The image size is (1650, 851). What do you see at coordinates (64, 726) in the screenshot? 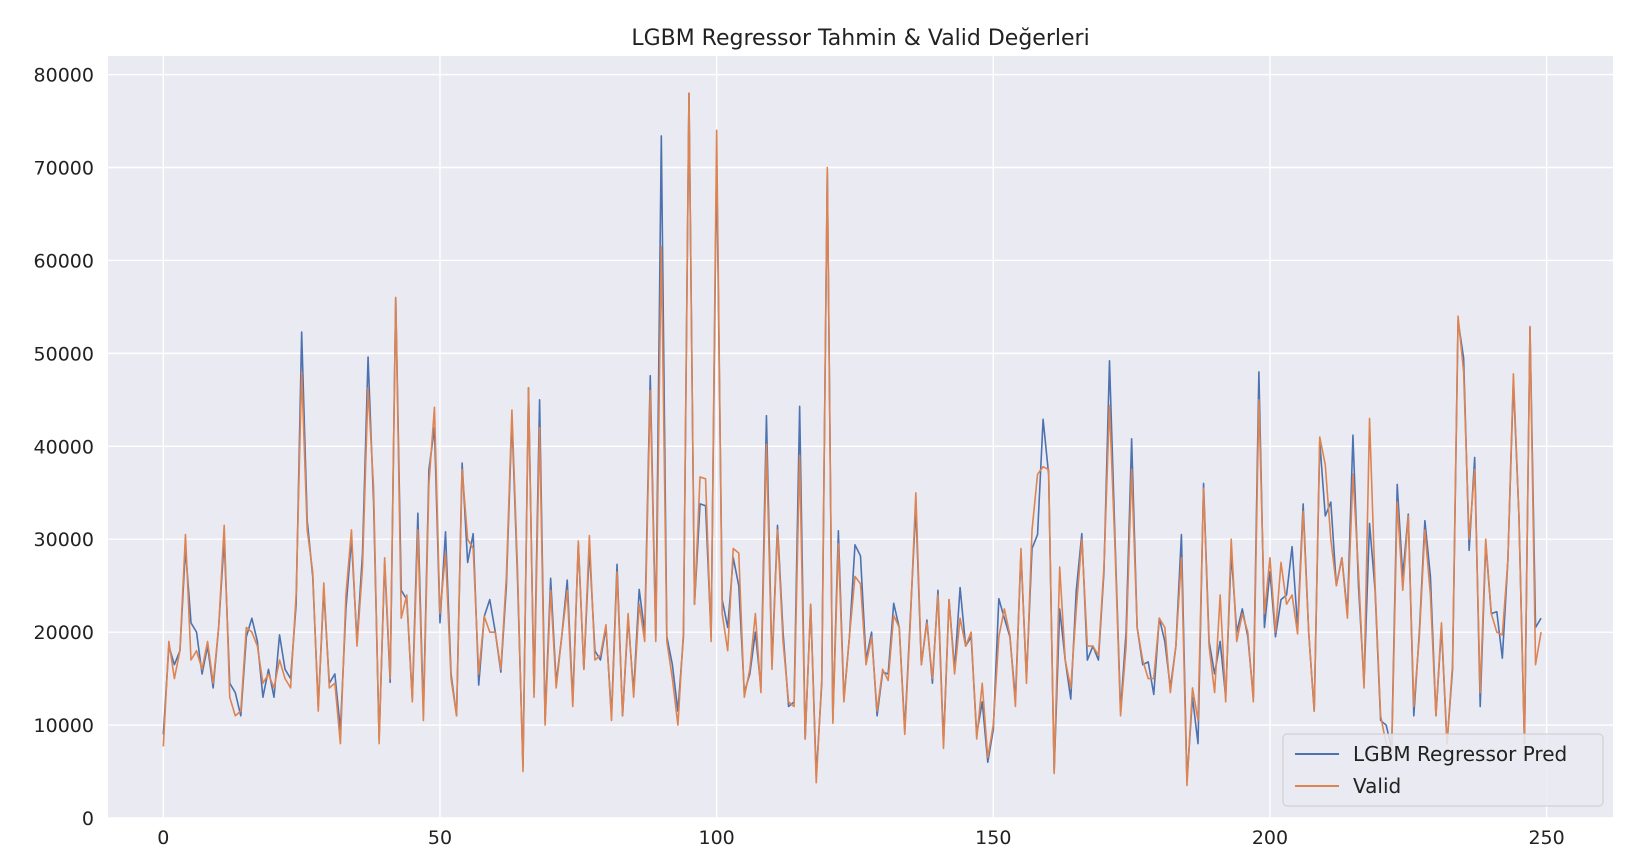
I see `y-tick-label: 10000` at bounding box center [64, 726].